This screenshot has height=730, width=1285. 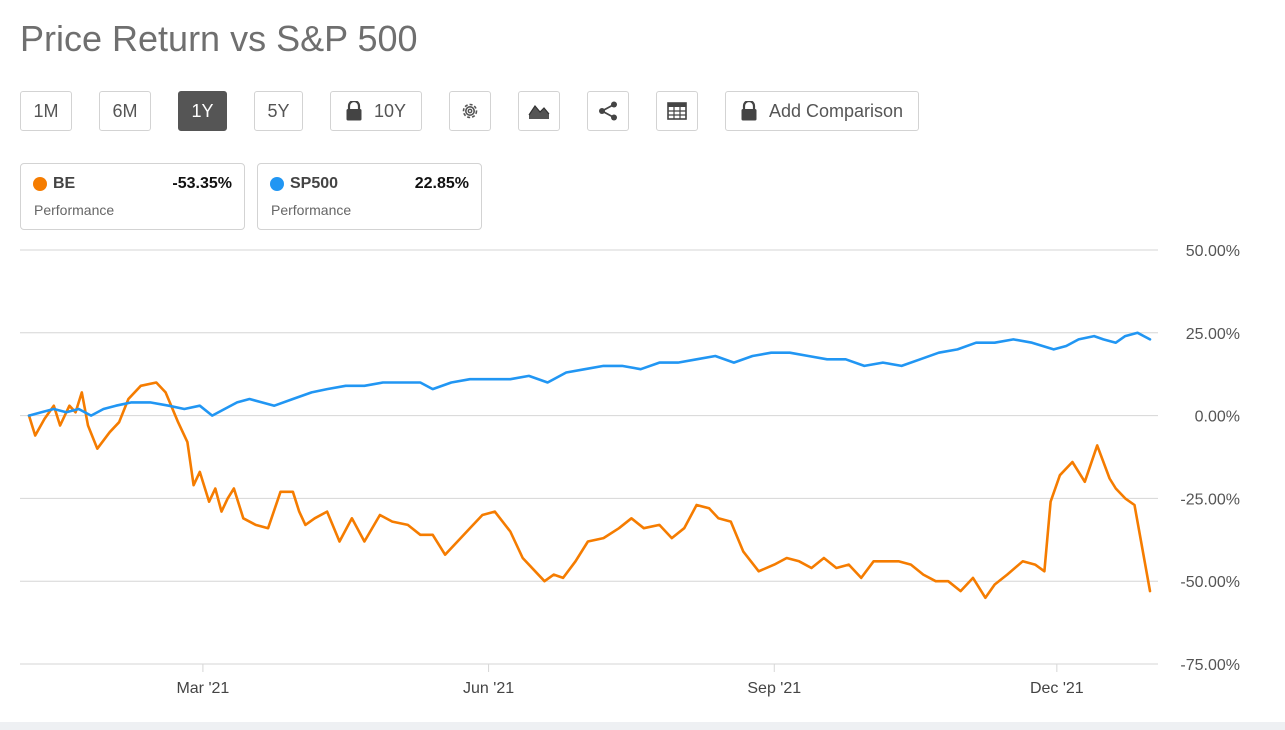 I want to click on mountain-chart-icon, so click(x=539, y=111).